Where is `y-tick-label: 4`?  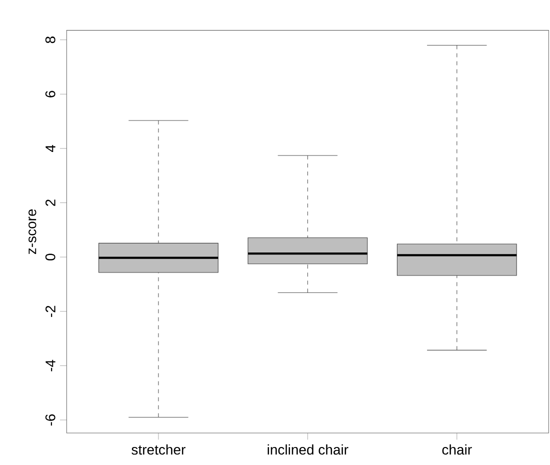
y-tick-label: 4 is located at coordinates (51, 148).